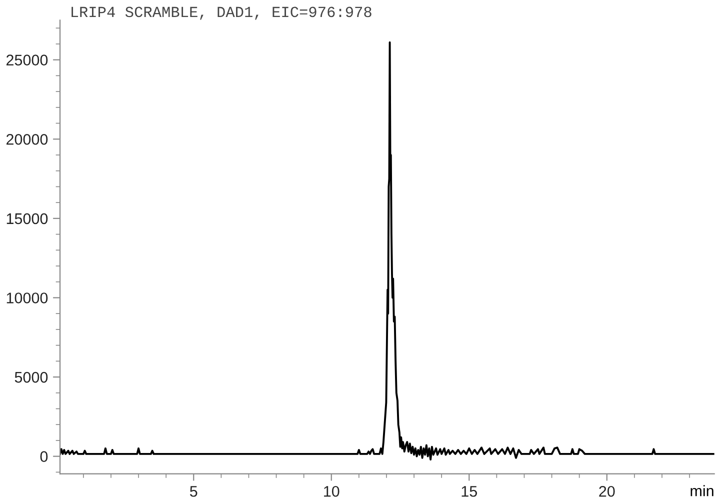 The image size is (723, 504). I want to click on y-tick-label: 0, so click(44, 456).